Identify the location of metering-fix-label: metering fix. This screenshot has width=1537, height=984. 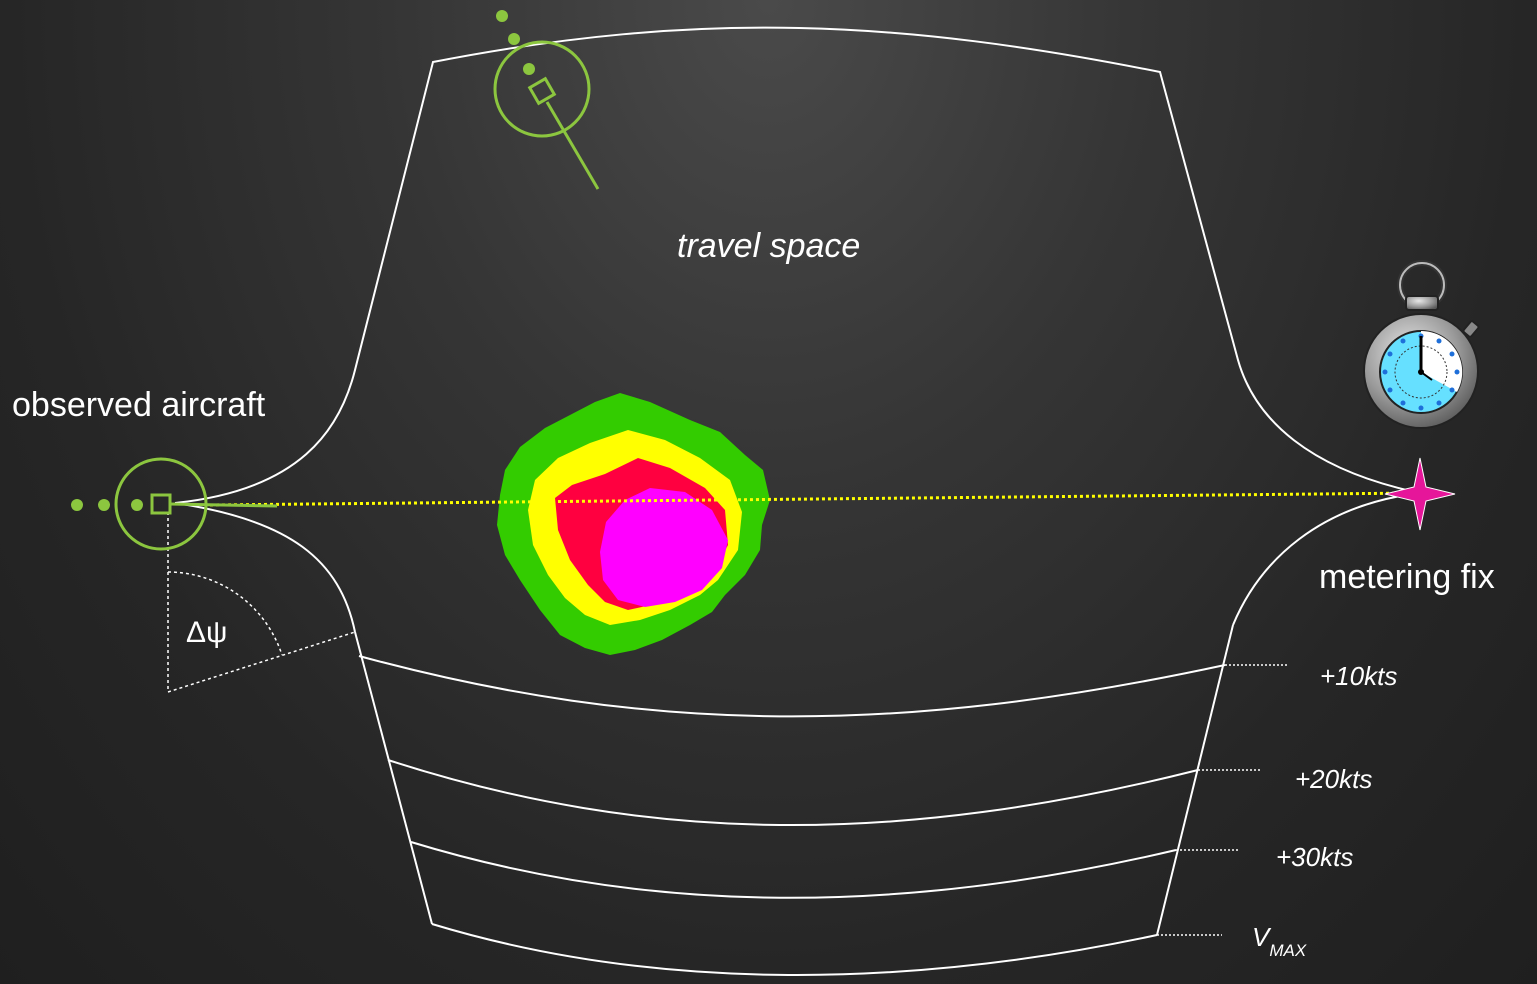
(1407, 577).